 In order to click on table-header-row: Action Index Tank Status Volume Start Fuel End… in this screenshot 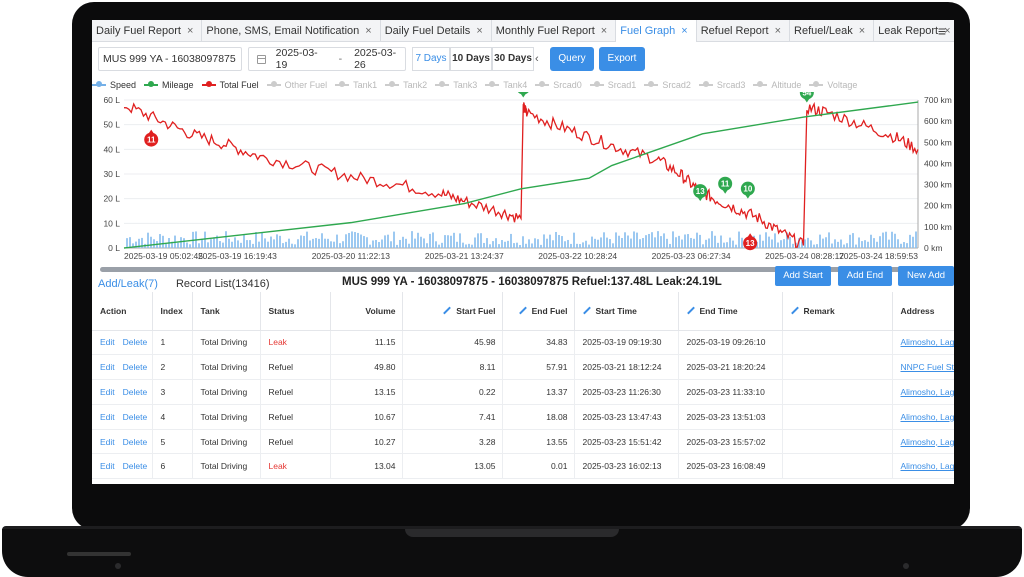, I will do `click(523, 311)`.